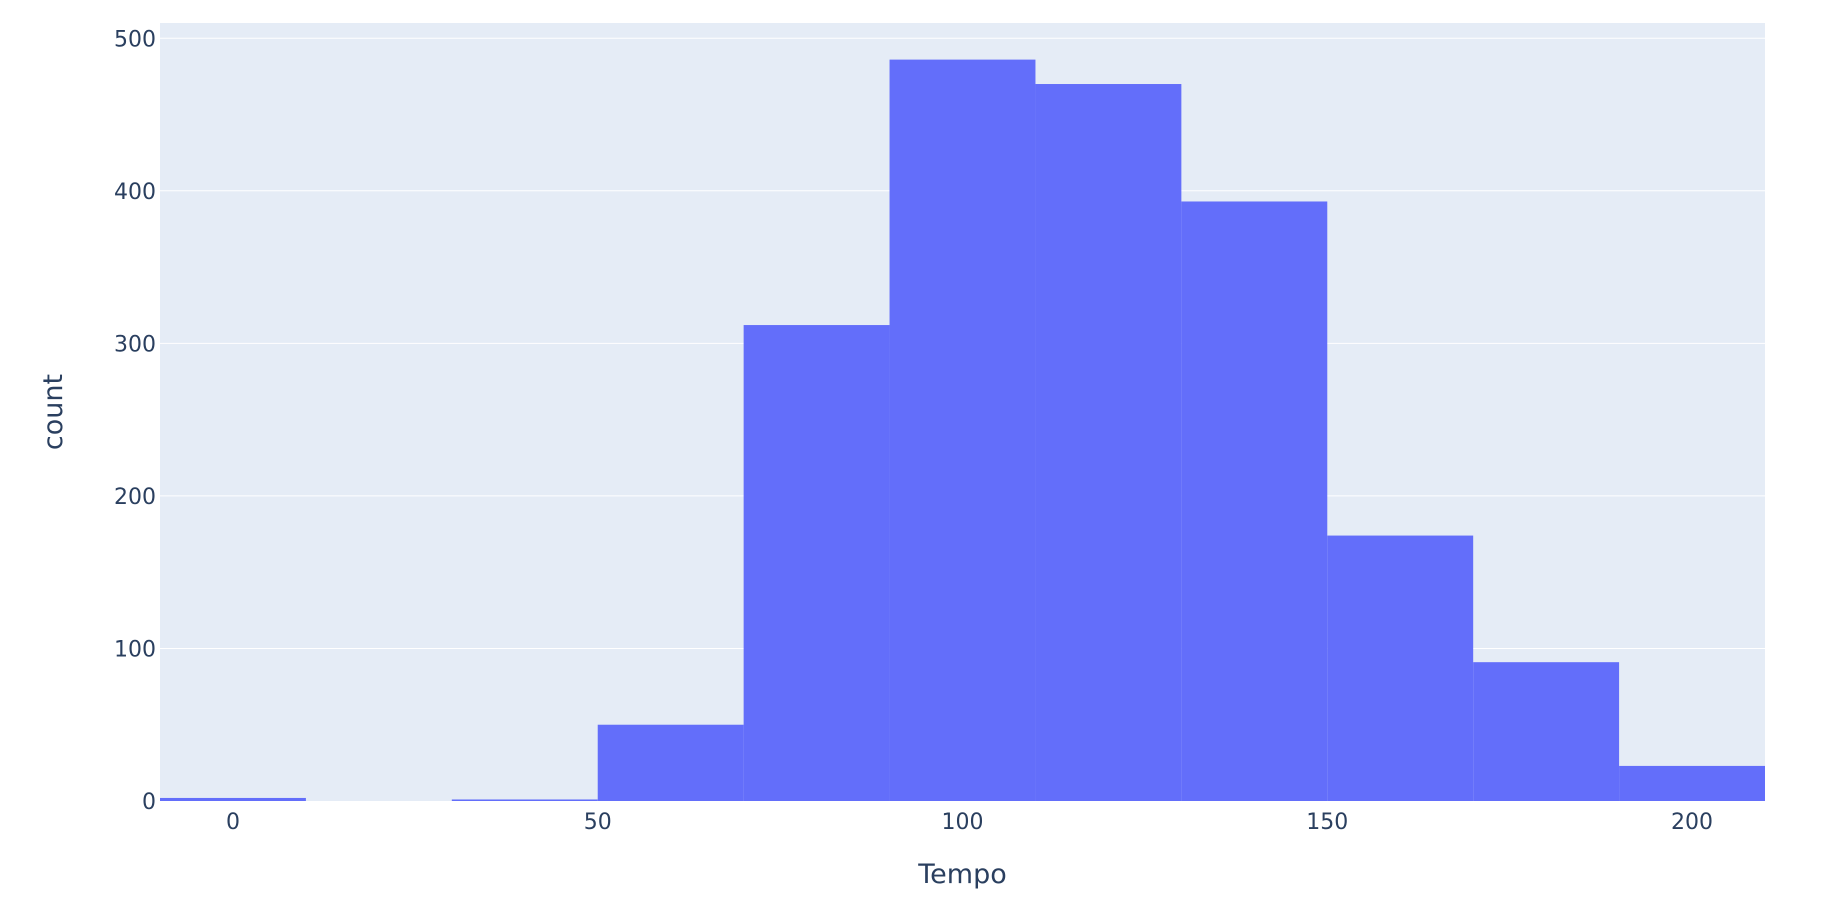  I want to click on x-tick-label: 50, so click(598, 822).